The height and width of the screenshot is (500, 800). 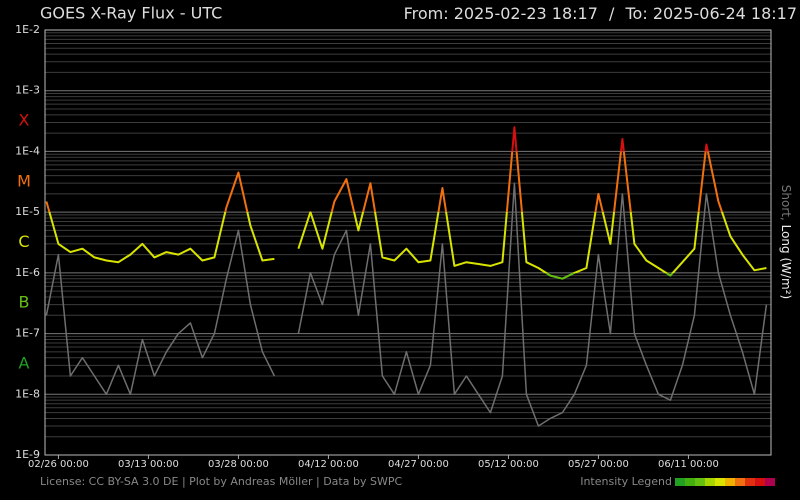 I want to click on to-time: 2025-06-24 18:17, so click(x=725, y=13).